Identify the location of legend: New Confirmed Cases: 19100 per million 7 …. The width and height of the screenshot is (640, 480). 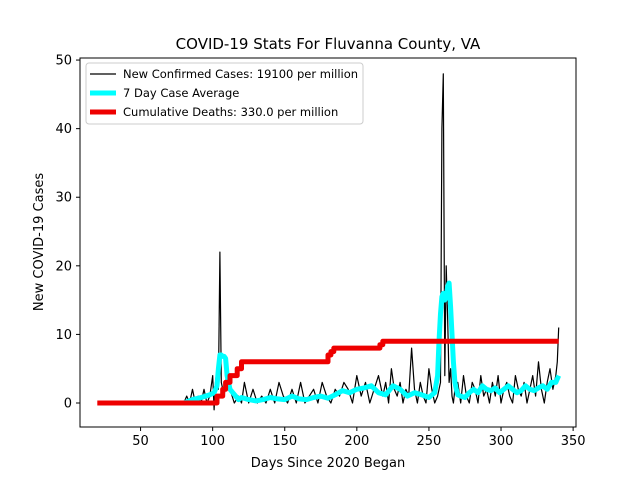
(224, 93).